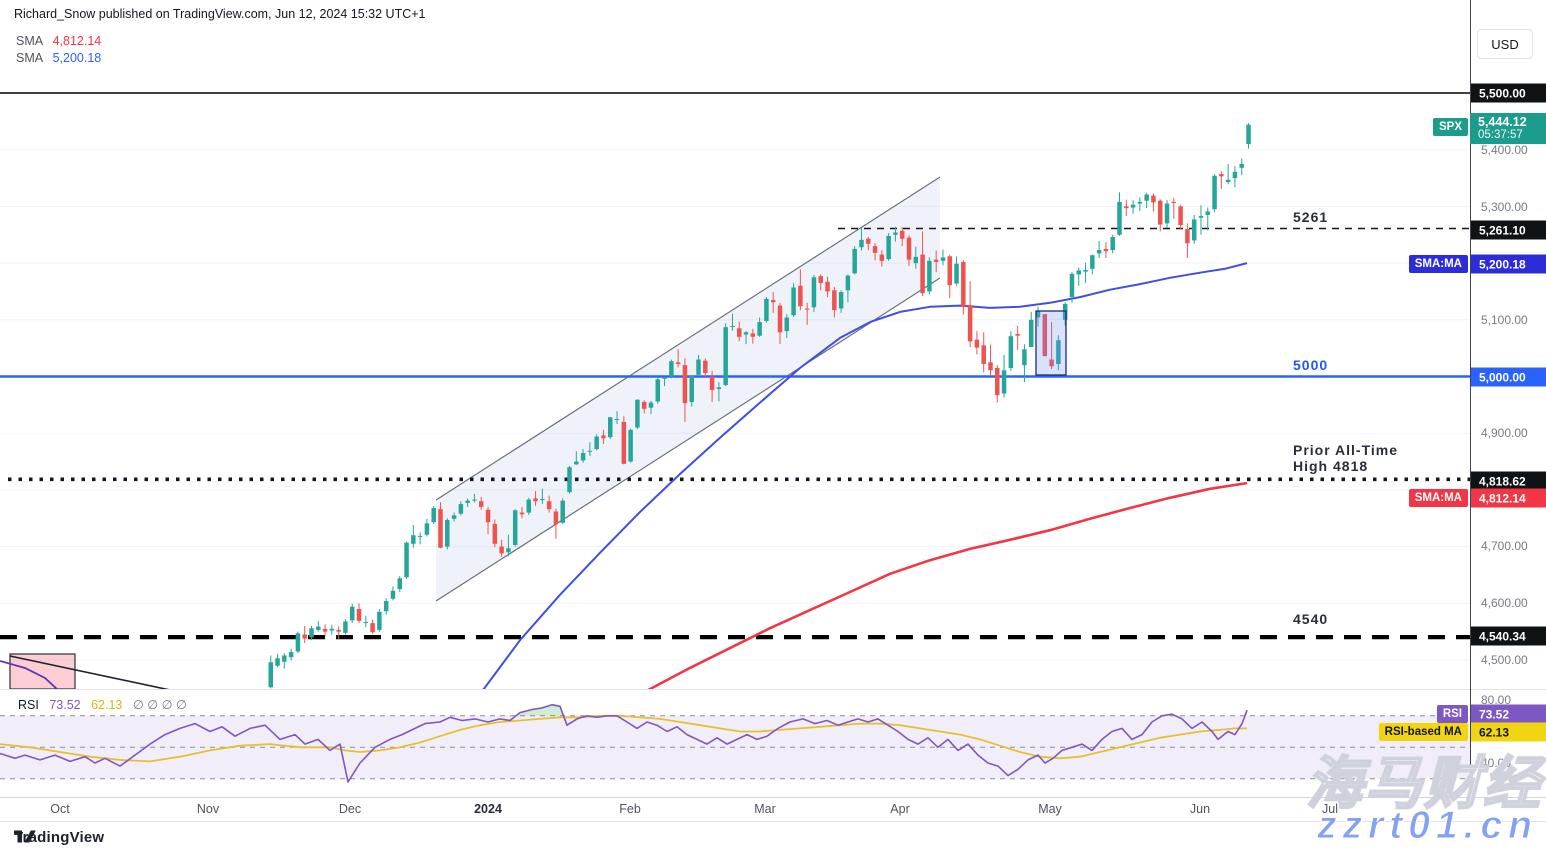 The height and width of the screenshot is (857, 1546). I want to click on sma-200-legend-row: SMA 4,812.14, so click(61, 41).